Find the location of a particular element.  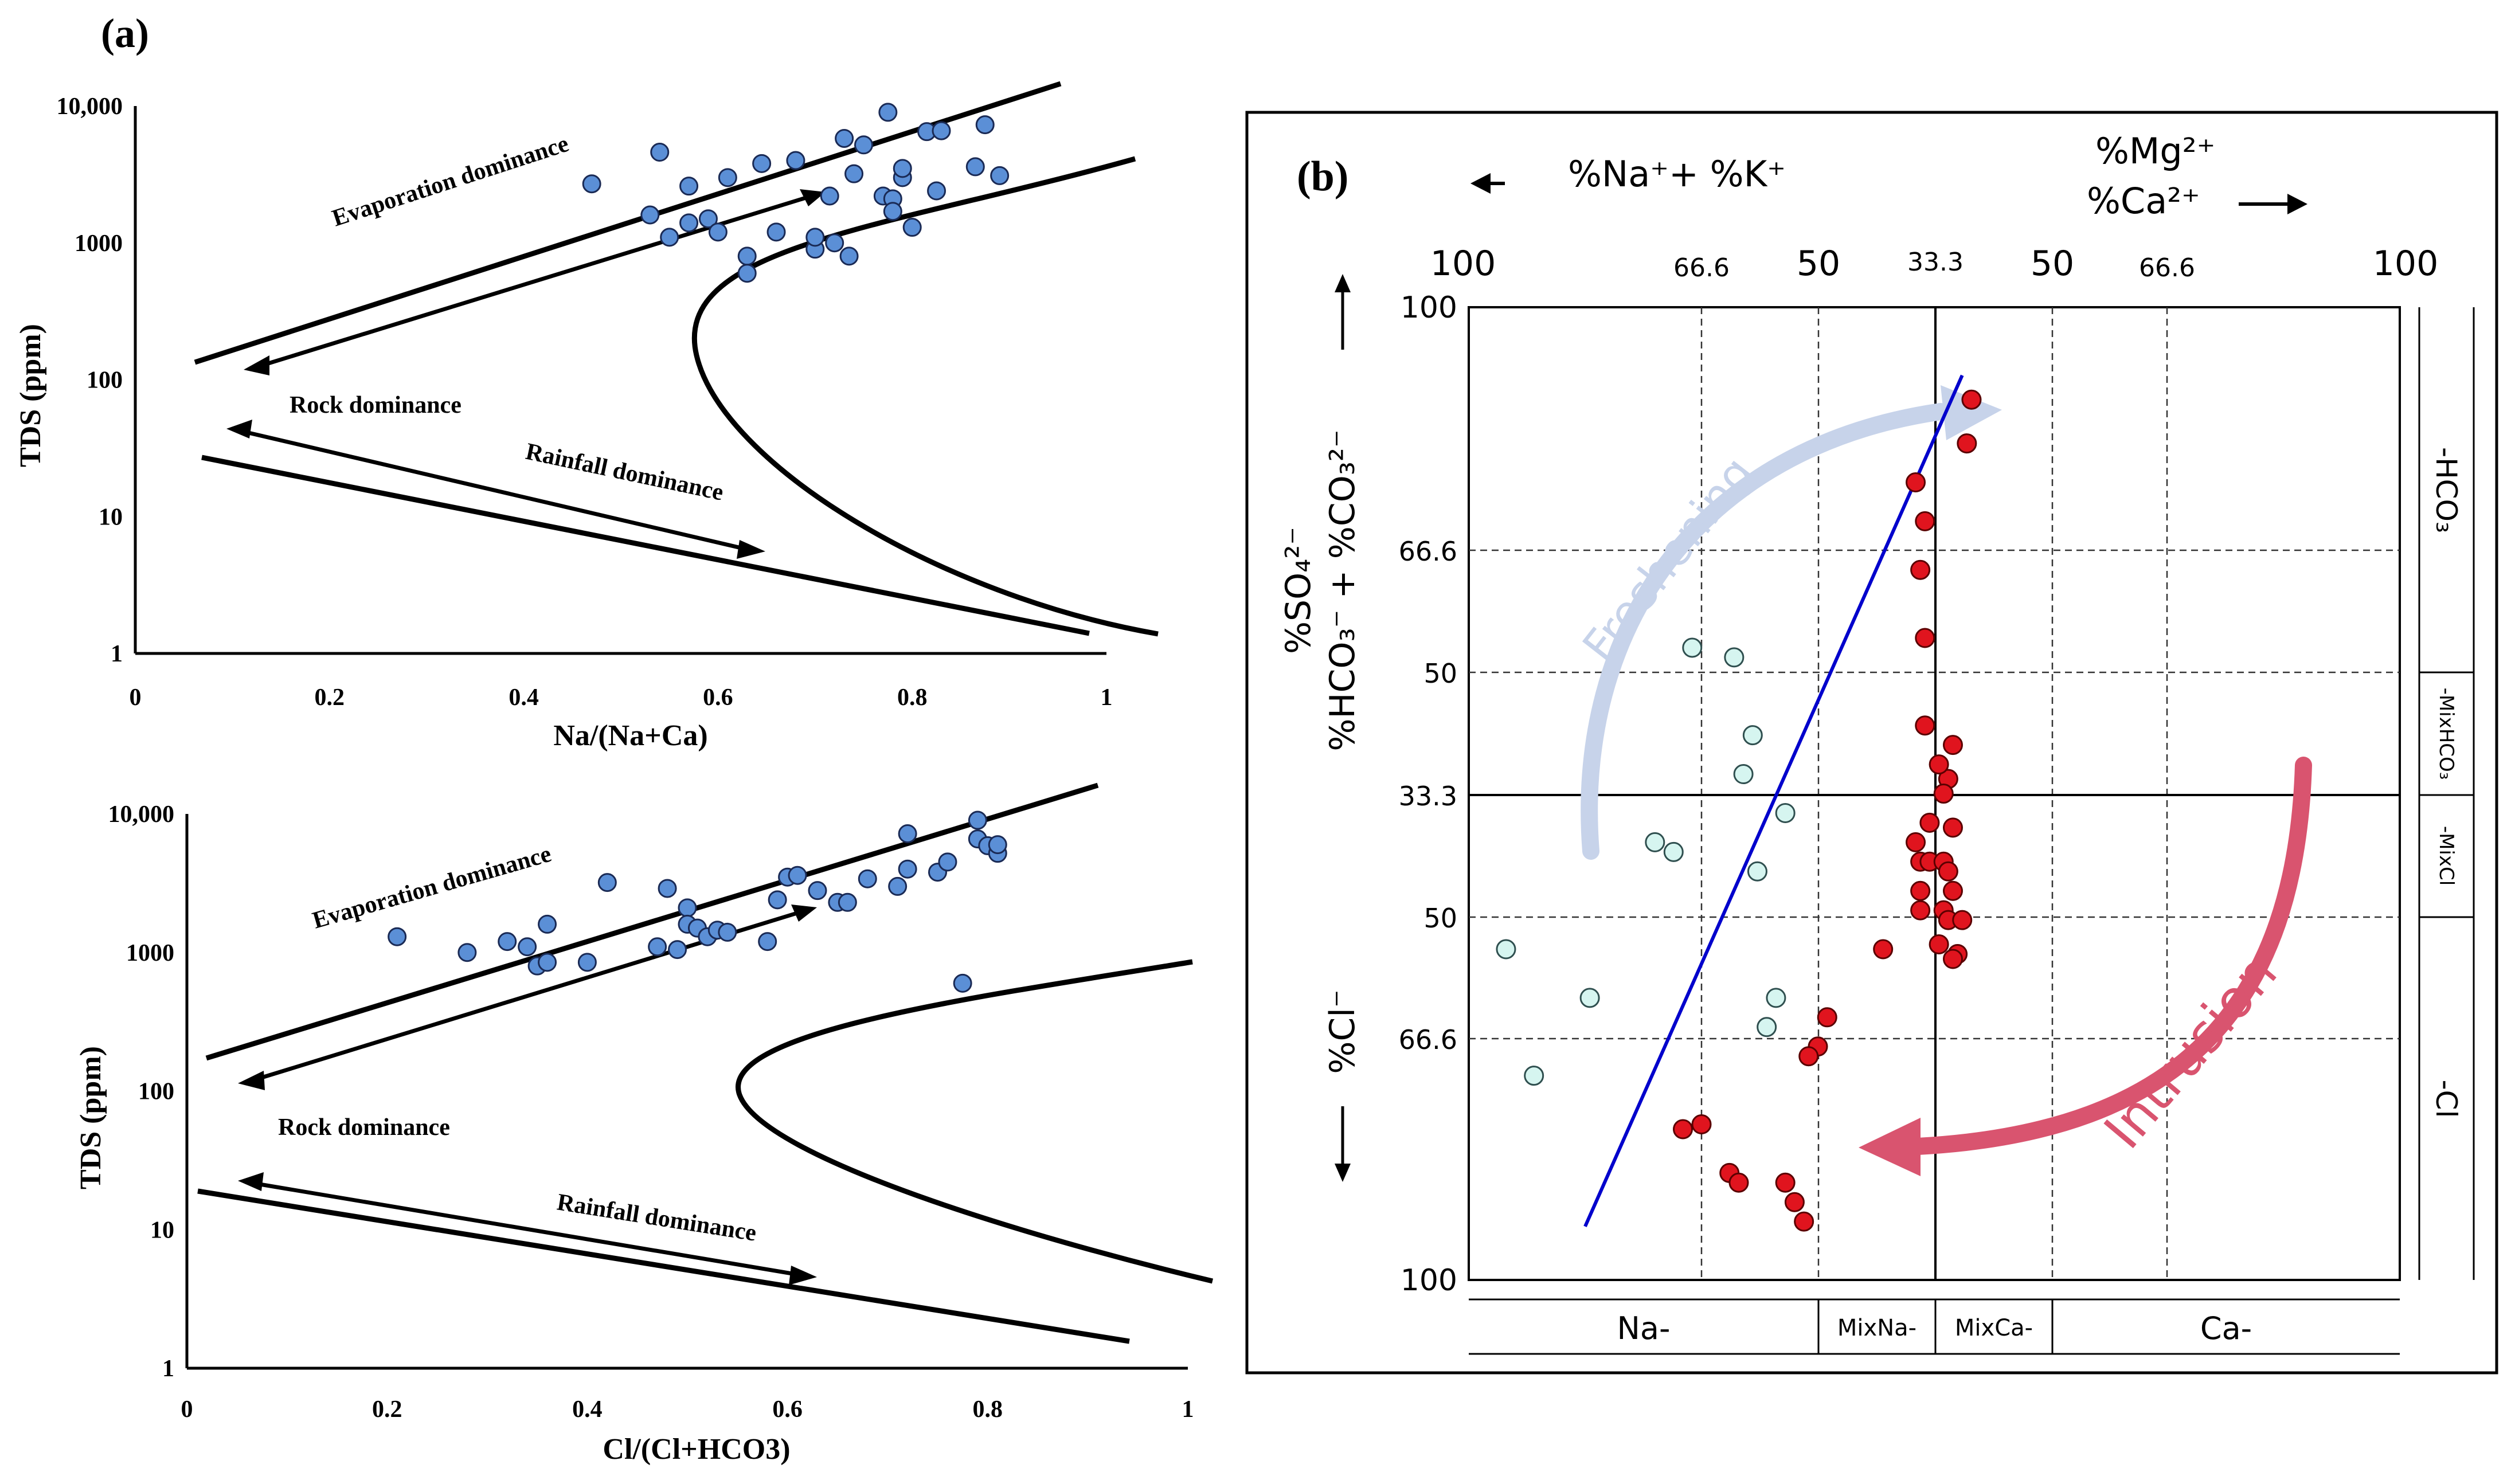

rainfall-lower-curve is located at coordinates (645, 545).